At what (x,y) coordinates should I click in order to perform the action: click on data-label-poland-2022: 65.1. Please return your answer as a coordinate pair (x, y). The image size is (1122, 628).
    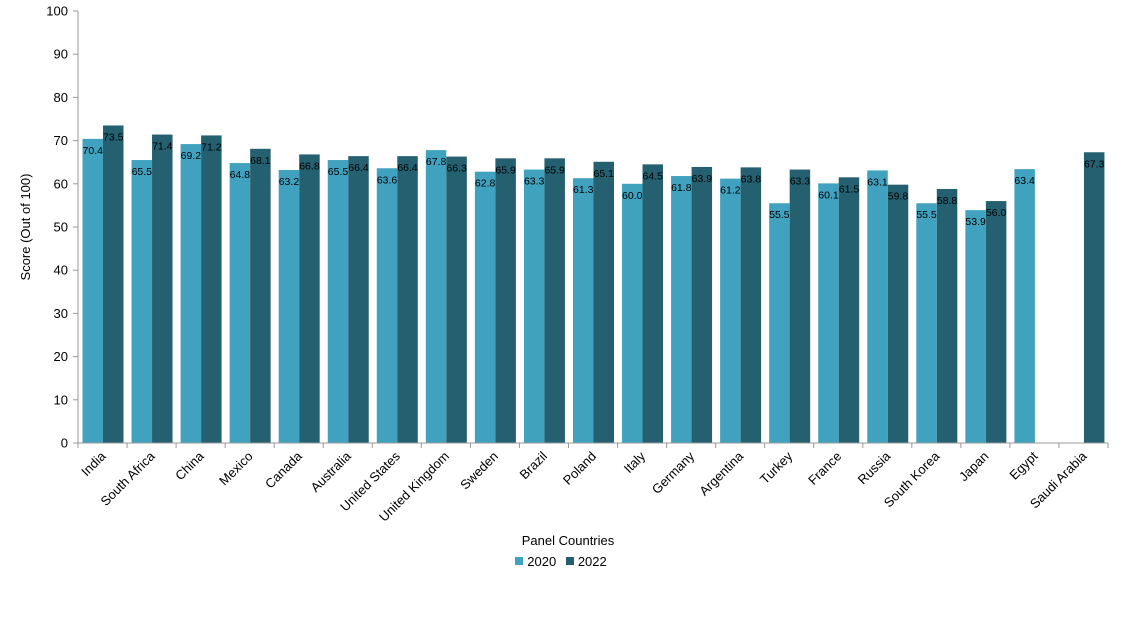
    Looking at the image, I should click on (604, 174).